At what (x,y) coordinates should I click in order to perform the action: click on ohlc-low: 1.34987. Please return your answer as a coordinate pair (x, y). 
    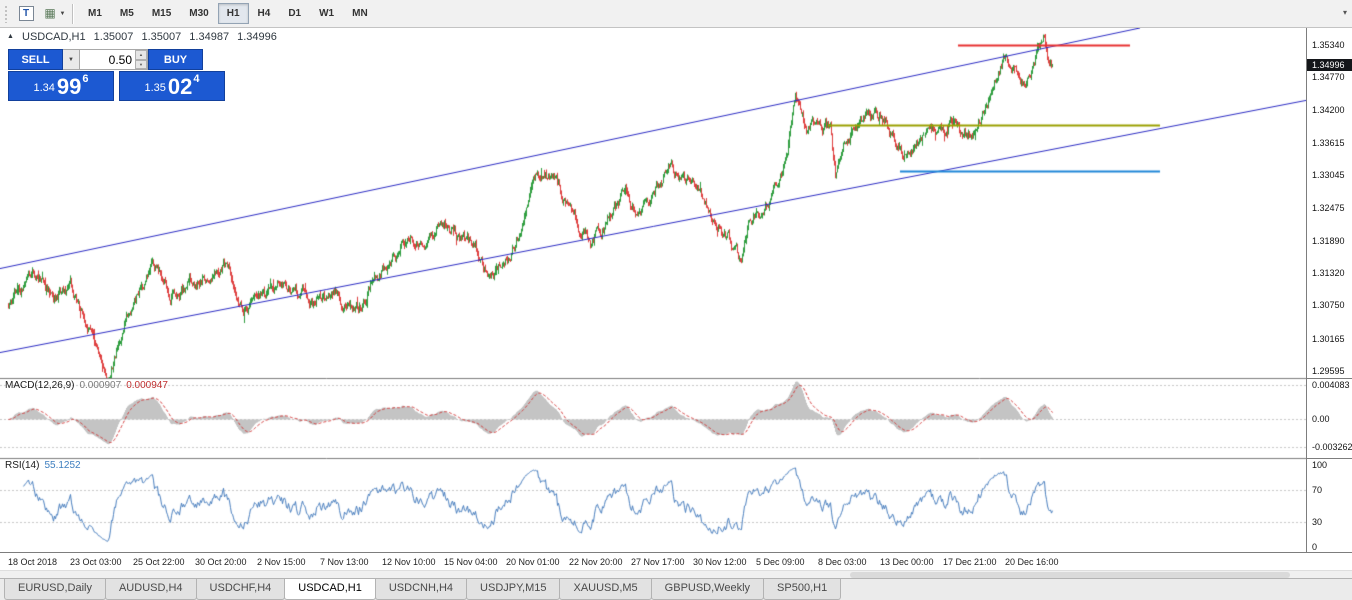
    Looking at the image, I should click on (209, 37).